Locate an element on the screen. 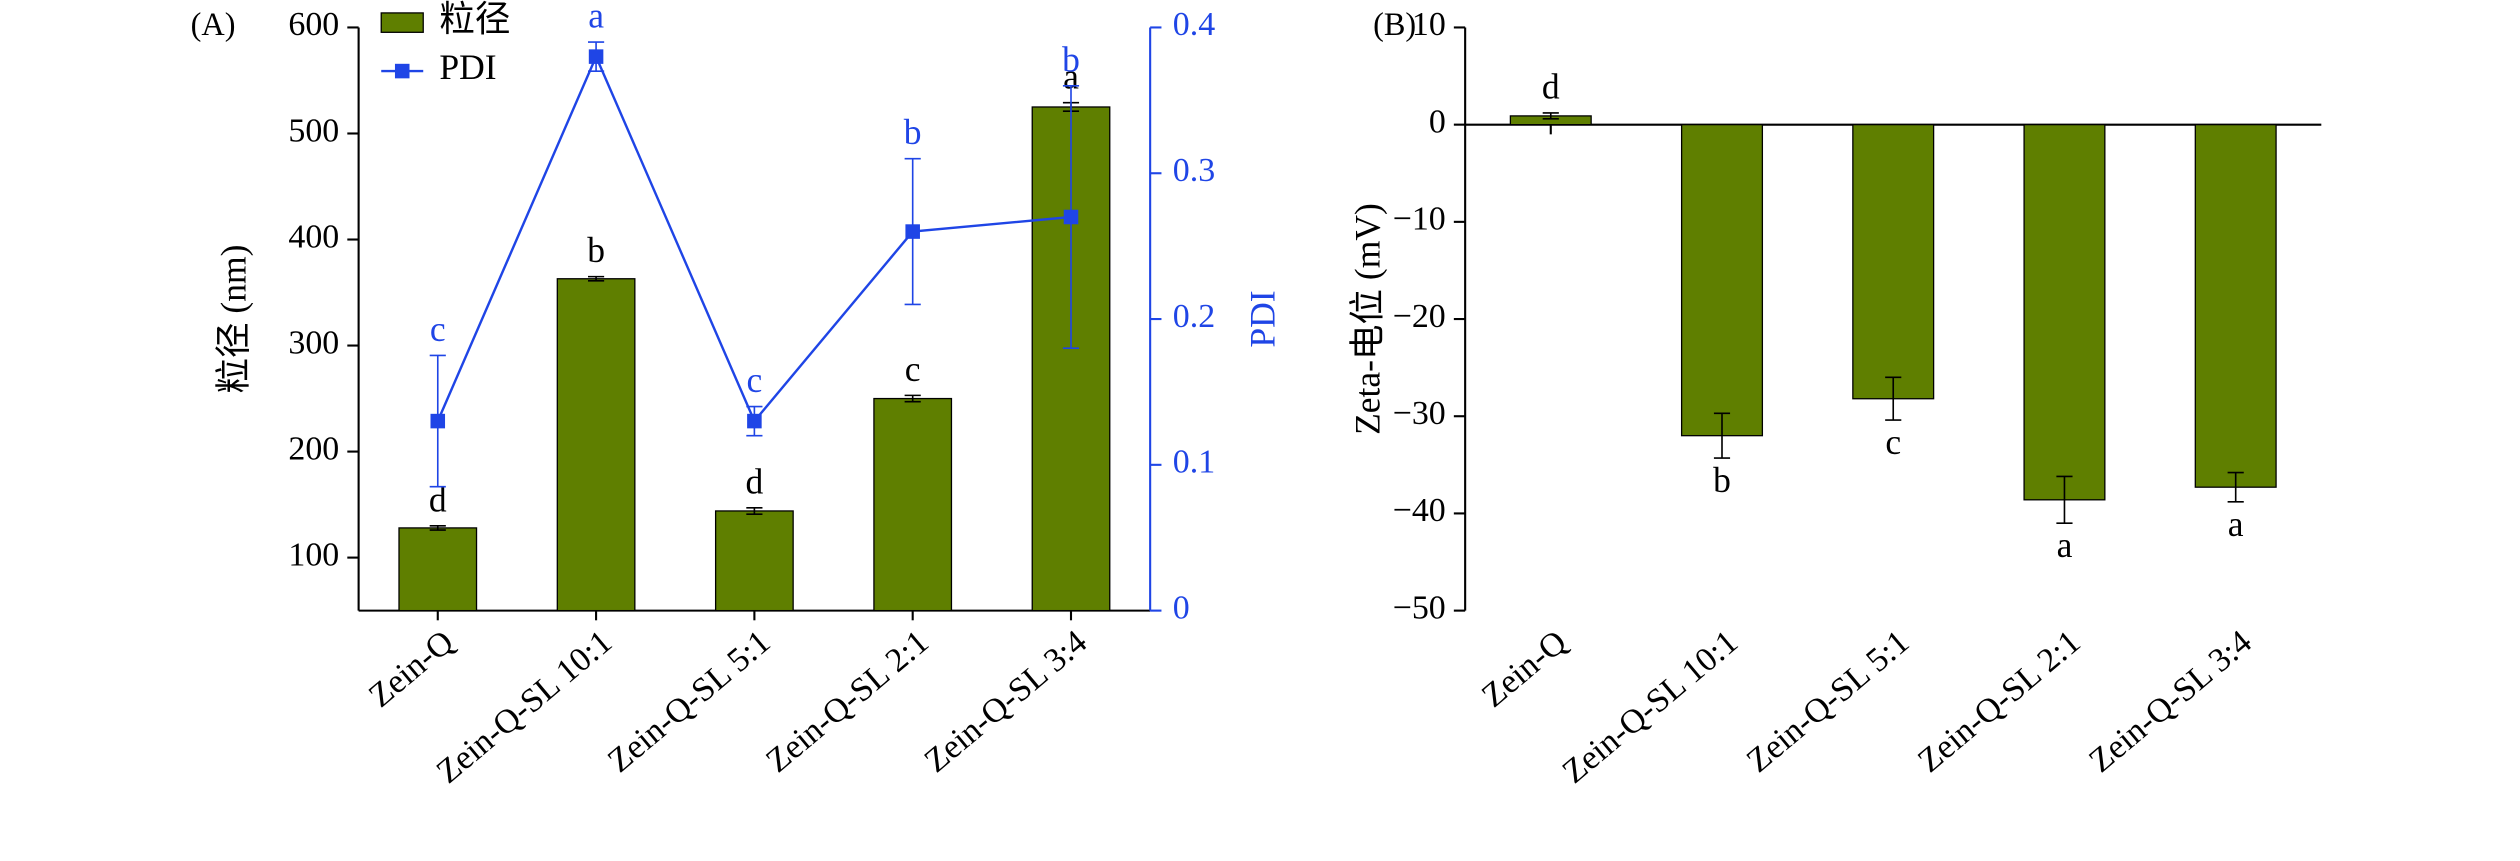  y2-tick-label: 0 is located at coordinates (1181, 607).